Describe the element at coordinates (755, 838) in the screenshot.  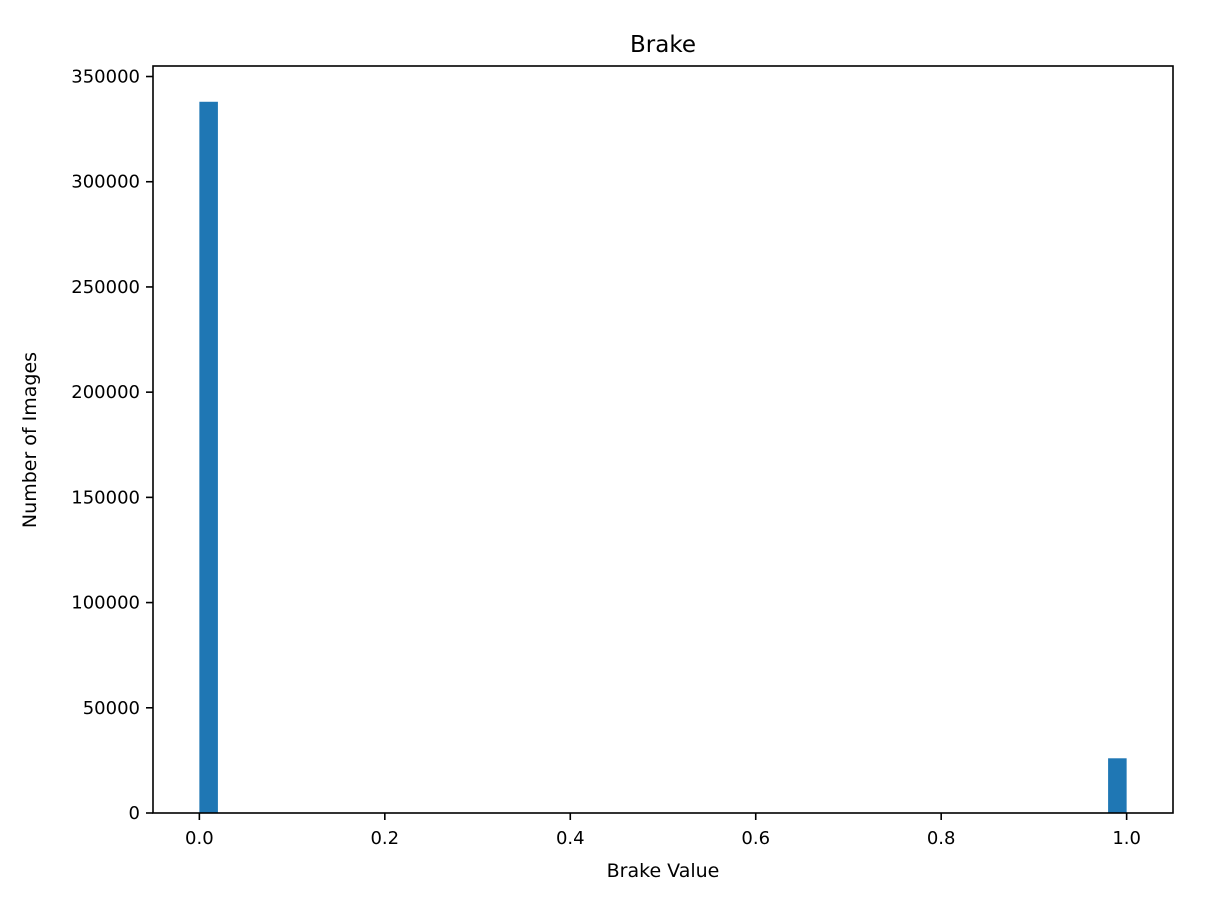
I see `x-tick-label: 0.6` at that location.